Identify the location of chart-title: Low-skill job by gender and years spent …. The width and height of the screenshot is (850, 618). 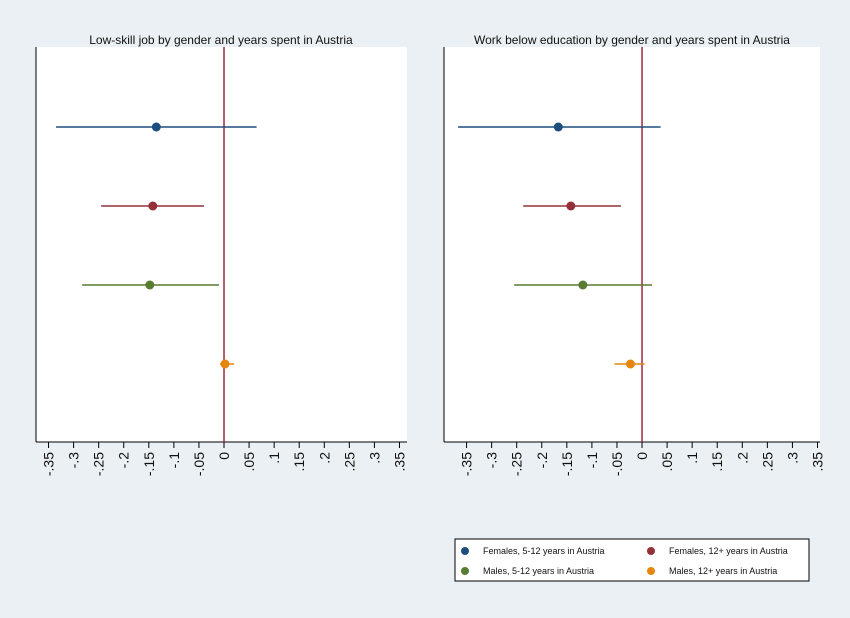
(221, 40).